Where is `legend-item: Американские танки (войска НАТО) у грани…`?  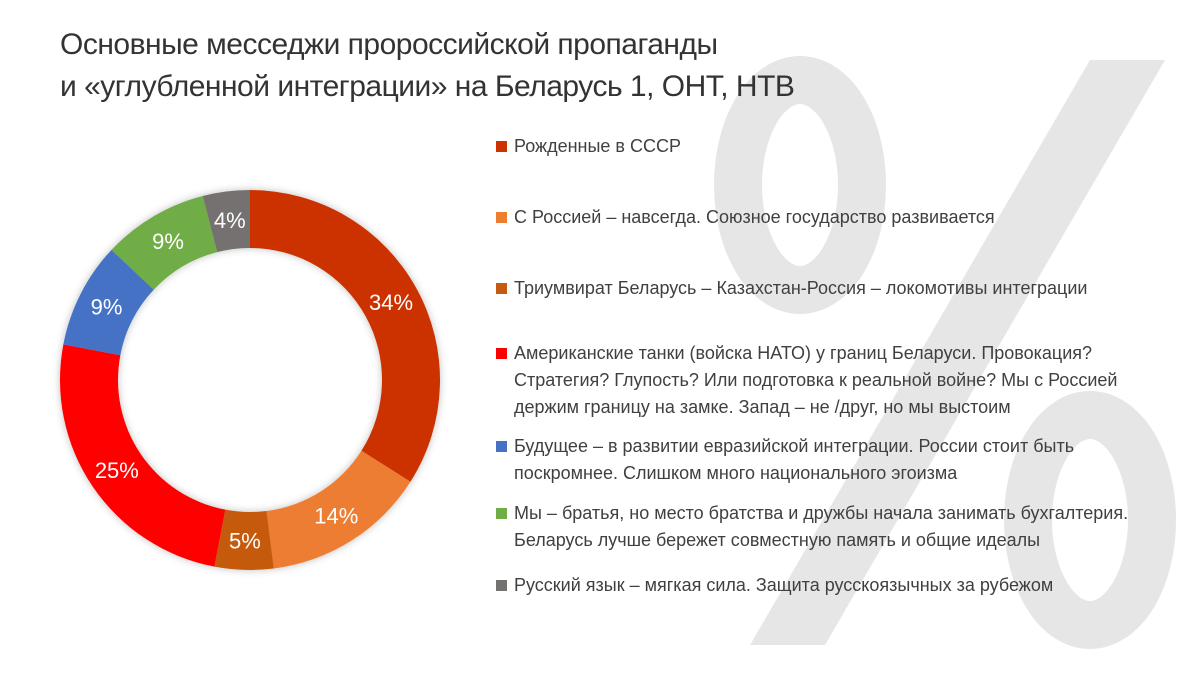 legend-item: Американские танки (войска НАТО) у грани… is located at coordinates (806, 380).